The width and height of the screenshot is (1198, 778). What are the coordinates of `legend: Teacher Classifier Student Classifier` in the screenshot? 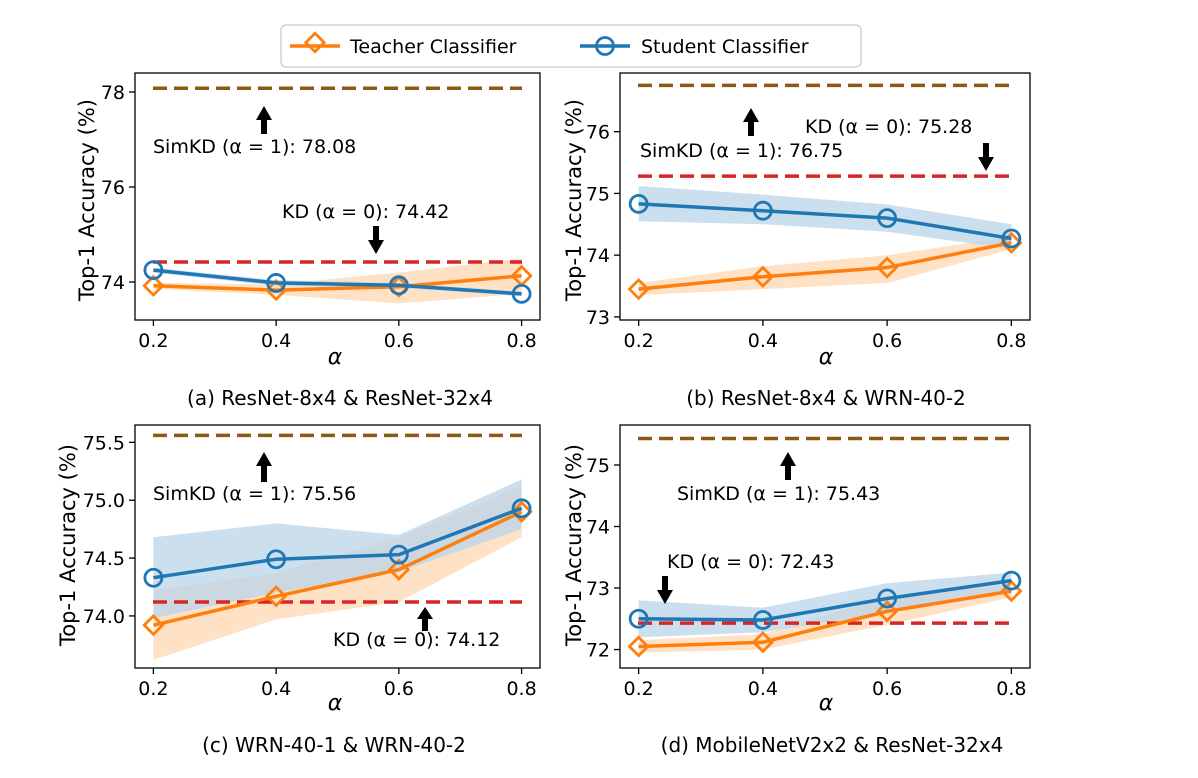 It's located at (571, 46).